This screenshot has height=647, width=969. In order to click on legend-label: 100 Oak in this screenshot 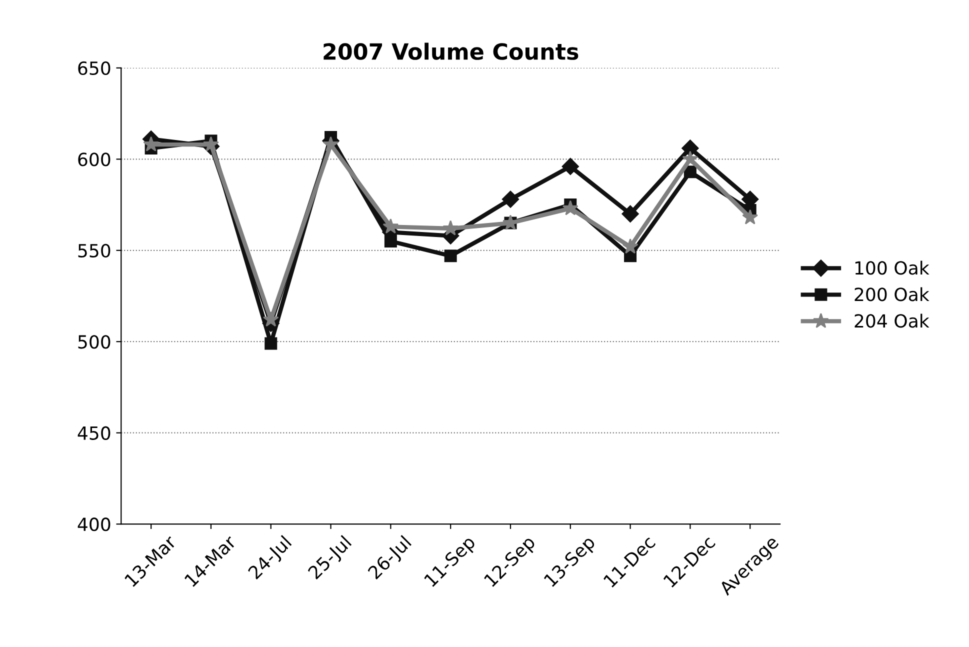, I will do `click(892, 267)`.